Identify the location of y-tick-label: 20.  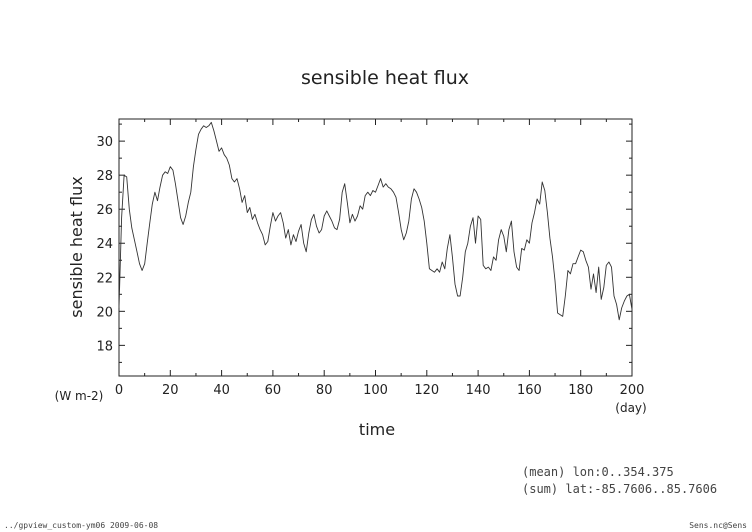
(104, 312).